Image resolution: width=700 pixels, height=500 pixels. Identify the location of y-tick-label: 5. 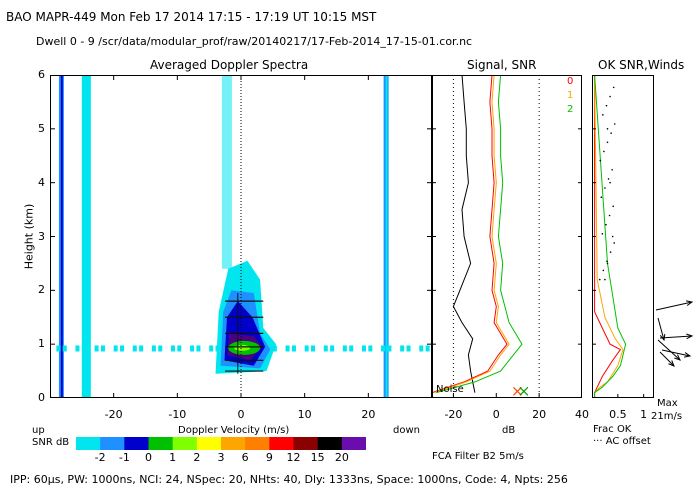
(41, 128).